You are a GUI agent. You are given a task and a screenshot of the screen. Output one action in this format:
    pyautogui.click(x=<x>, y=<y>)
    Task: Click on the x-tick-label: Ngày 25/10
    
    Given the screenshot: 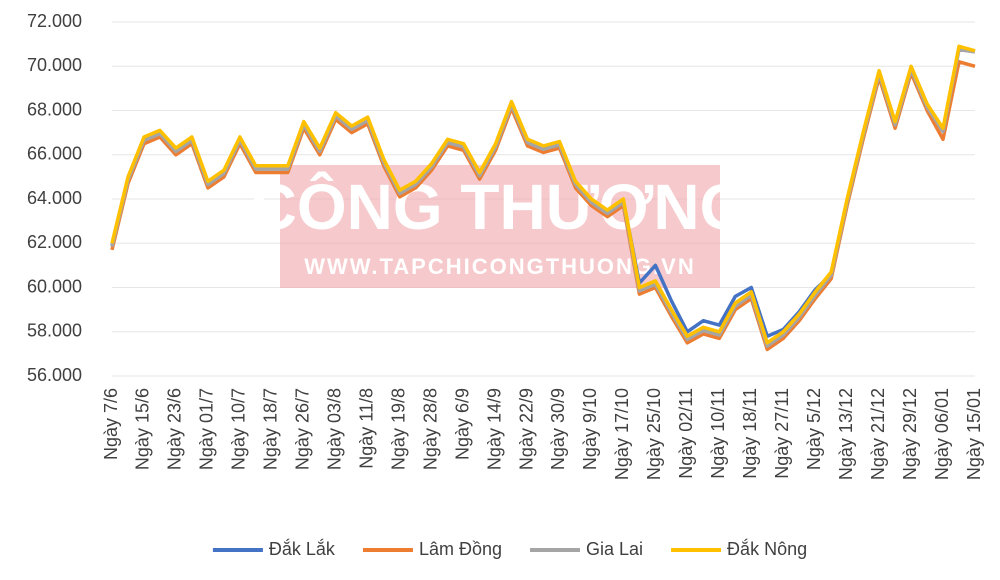 What is the action you would take?
    pyautogui.click(x=654, y=434)
    